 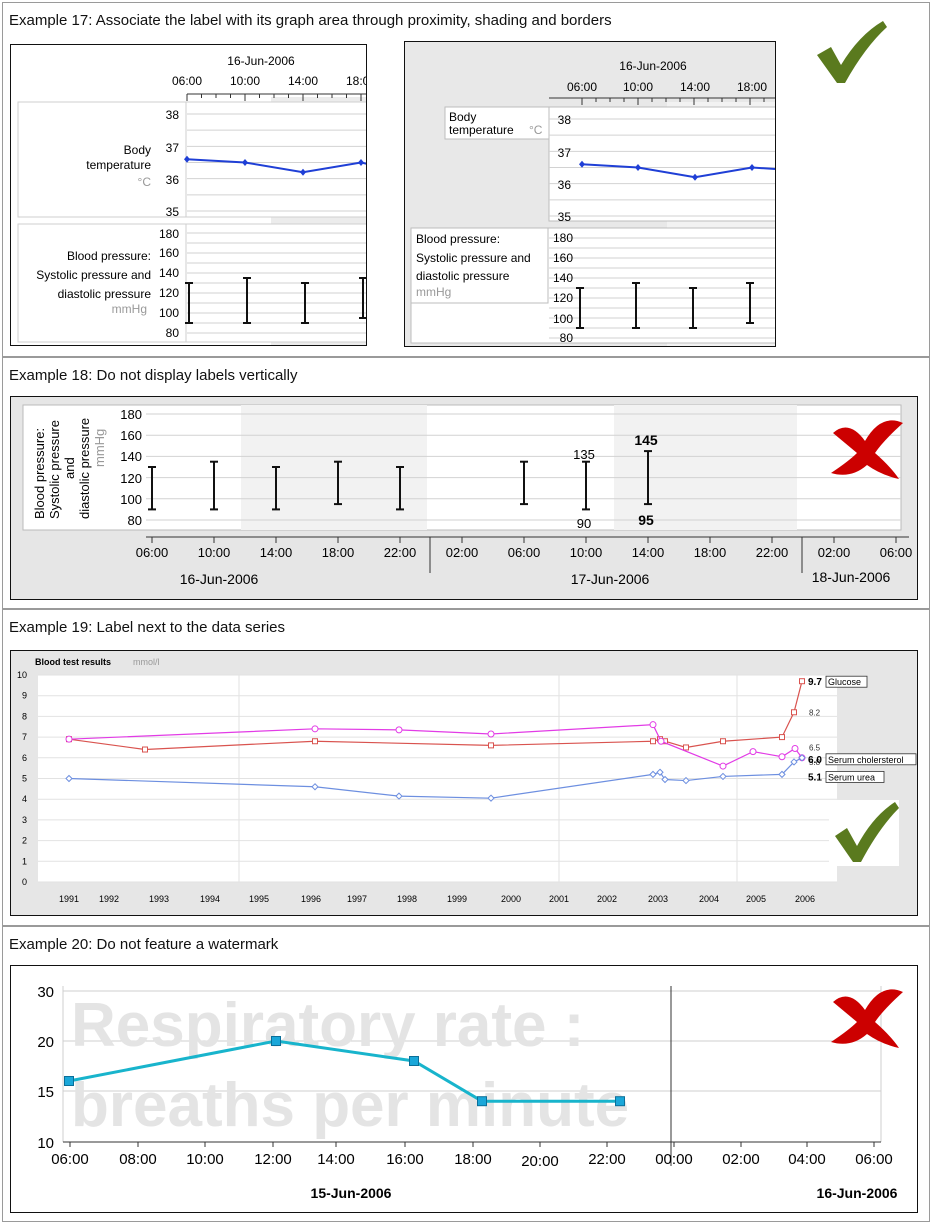 What do you see at coordinates (855, 777) in the screenshot?
I see `ex19-urea-label-box` at bounding box center [855, 777].